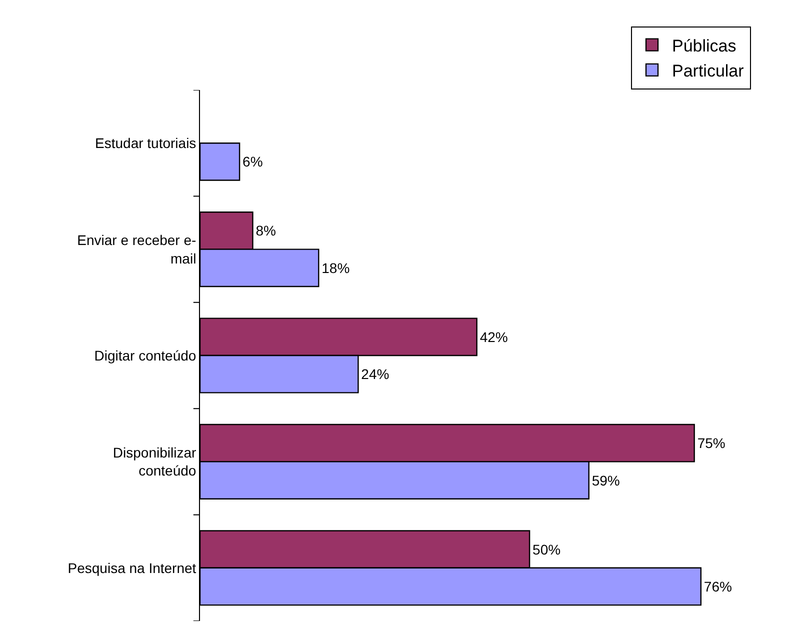 The width and height of the screenshot is (791, 641). I want to click on data-label: 24%, so click(375, 374).